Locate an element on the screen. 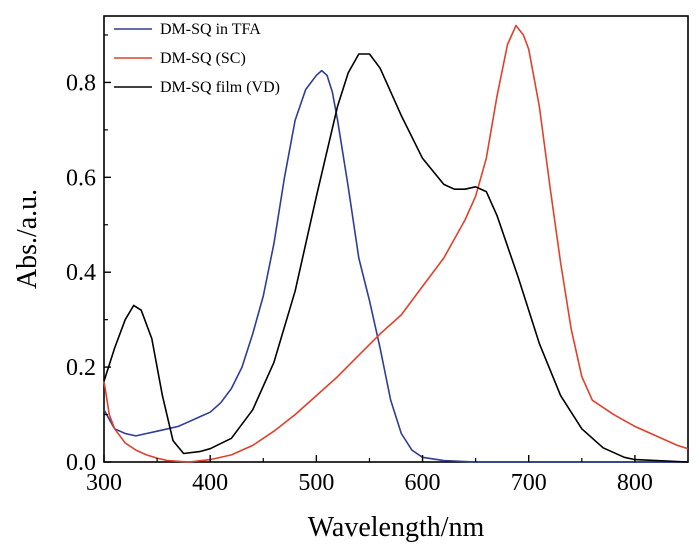  x-tick-label: 400 is located at coordinates (210, 483).